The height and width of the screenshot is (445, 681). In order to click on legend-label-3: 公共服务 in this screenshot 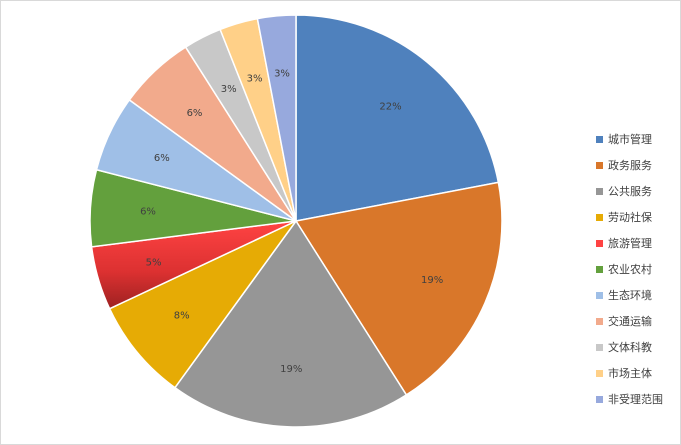, I will do `click(630, 191)`.